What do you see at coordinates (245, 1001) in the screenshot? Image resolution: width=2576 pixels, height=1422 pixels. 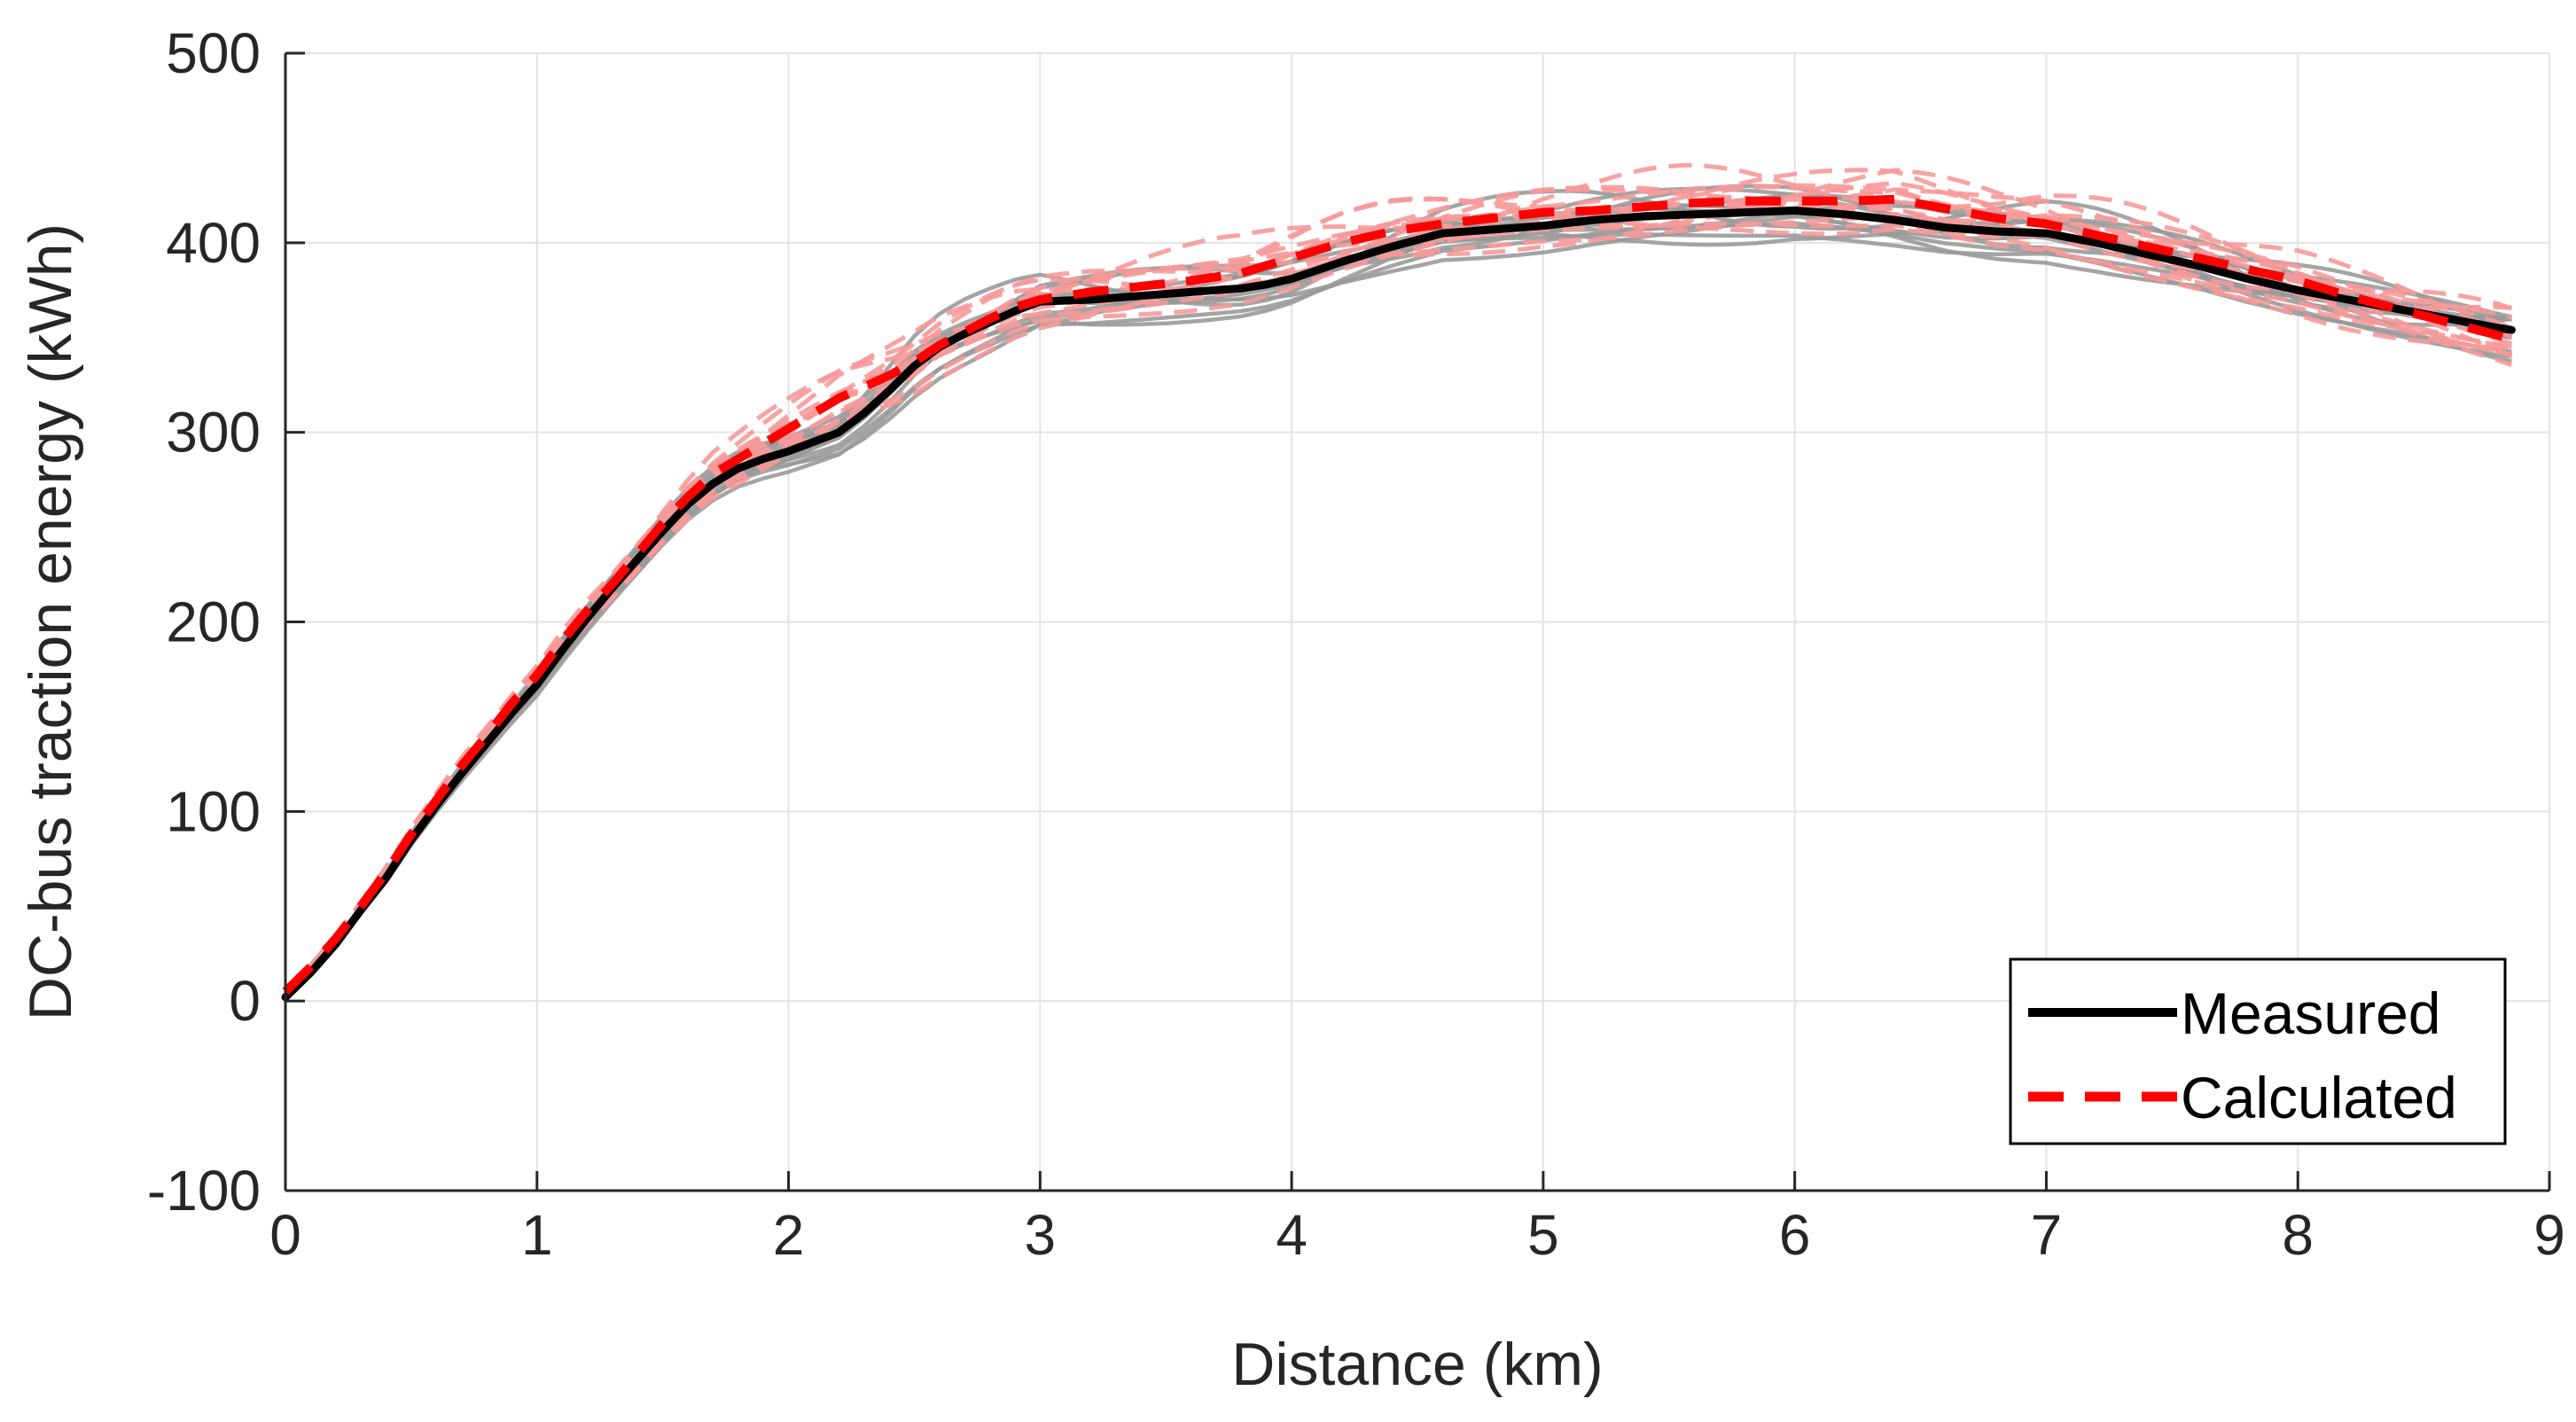 I see `y-tick-label: 0` at bounding box center [245, 1001].